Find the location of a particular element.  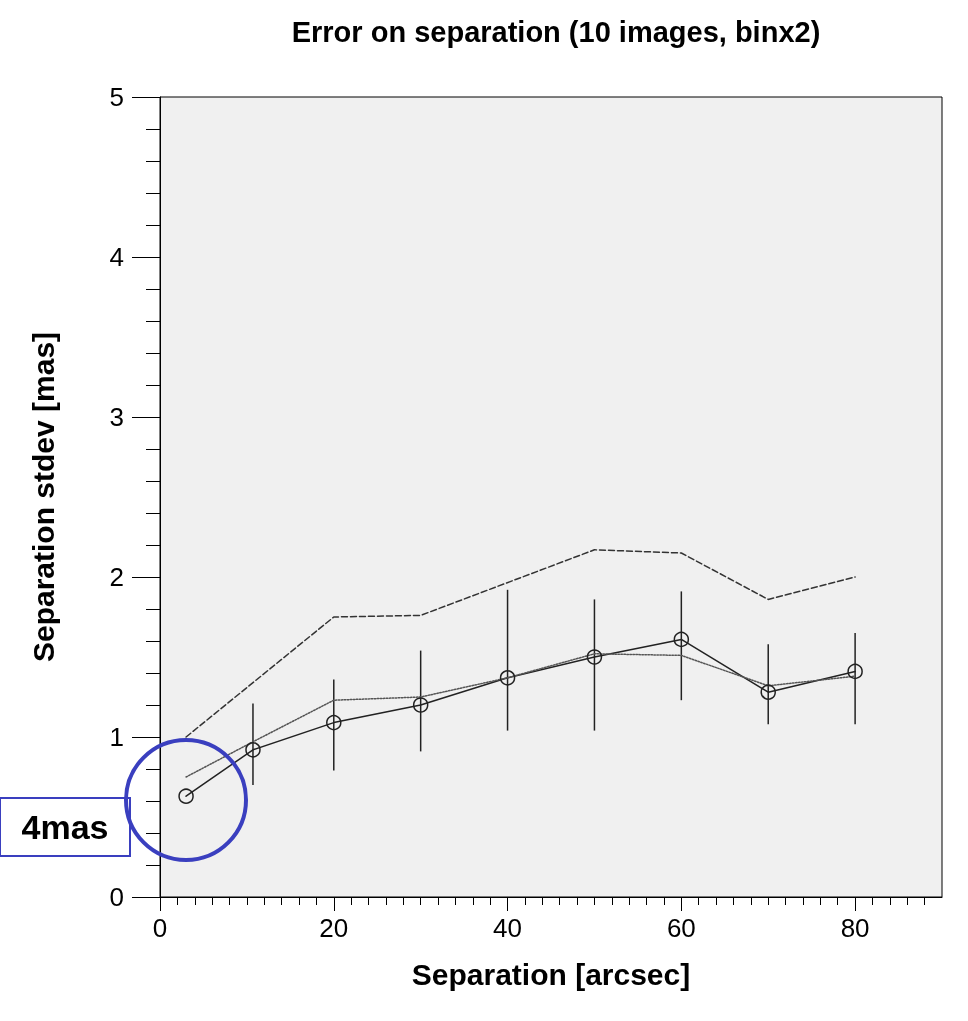

annotation: 4mas is located at coordinates (65, 827).